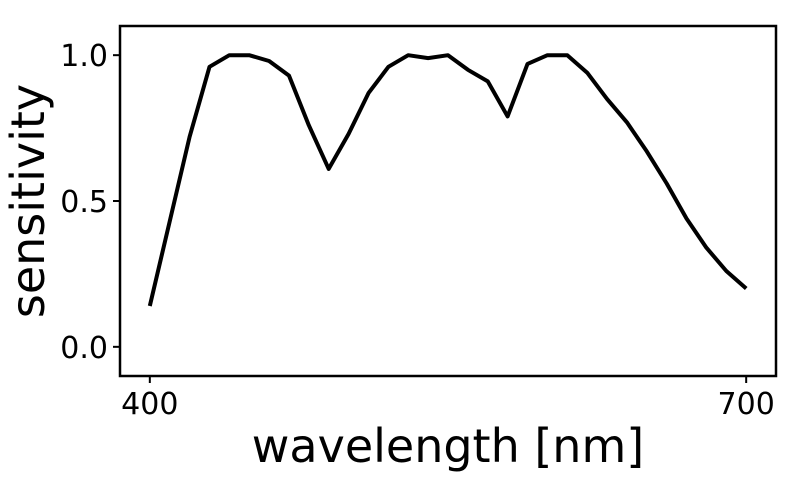  I want to click on y-axis-title: sensitivity, so click(28, 201).